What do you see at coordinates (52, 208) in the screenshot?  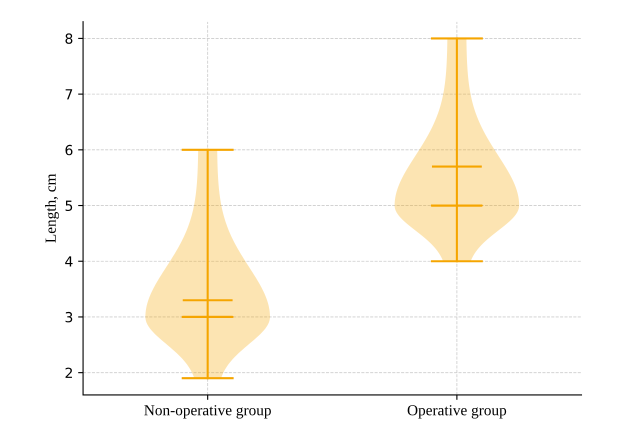 I see `y-axis-title: Length, cm` at bounding box center [52, 208].